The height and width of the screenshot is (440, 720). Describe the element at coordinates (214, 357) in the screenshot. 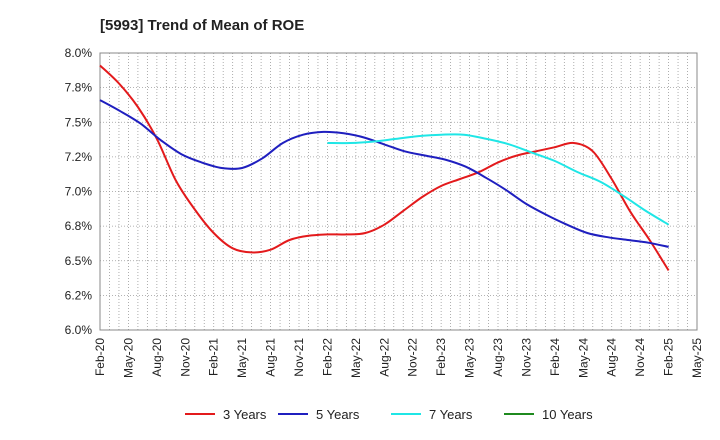

I see `x-tick-label: Feb-21` at that location.